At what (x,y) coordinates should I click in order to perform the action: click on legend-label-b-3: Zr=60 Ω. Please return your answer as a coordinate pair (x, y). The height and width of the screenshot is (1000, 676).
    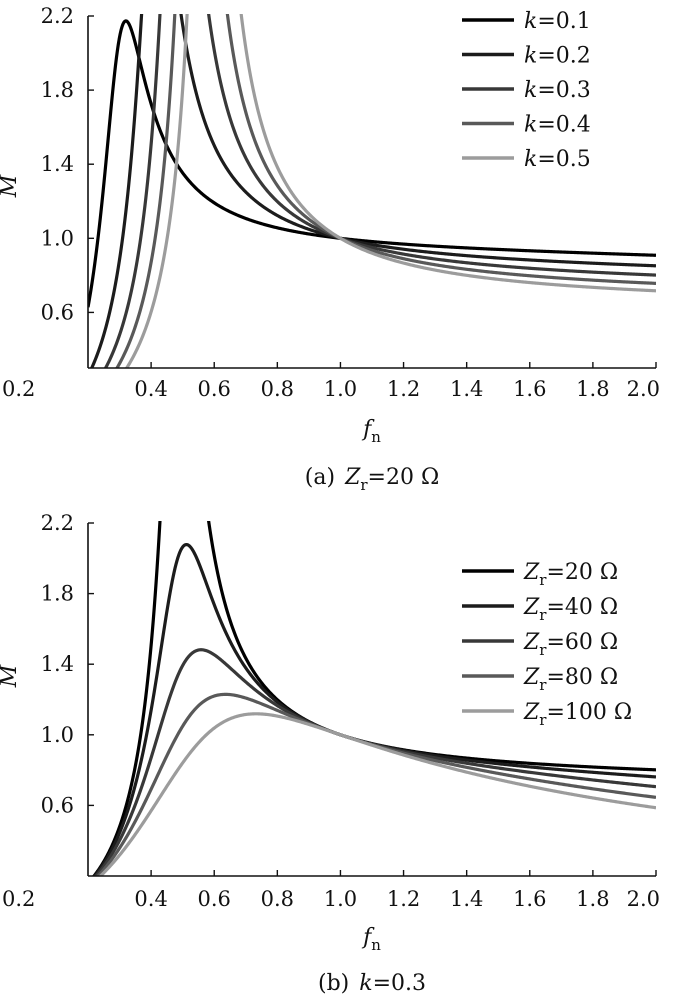
    Looking at the image, I should click on (570, 644).